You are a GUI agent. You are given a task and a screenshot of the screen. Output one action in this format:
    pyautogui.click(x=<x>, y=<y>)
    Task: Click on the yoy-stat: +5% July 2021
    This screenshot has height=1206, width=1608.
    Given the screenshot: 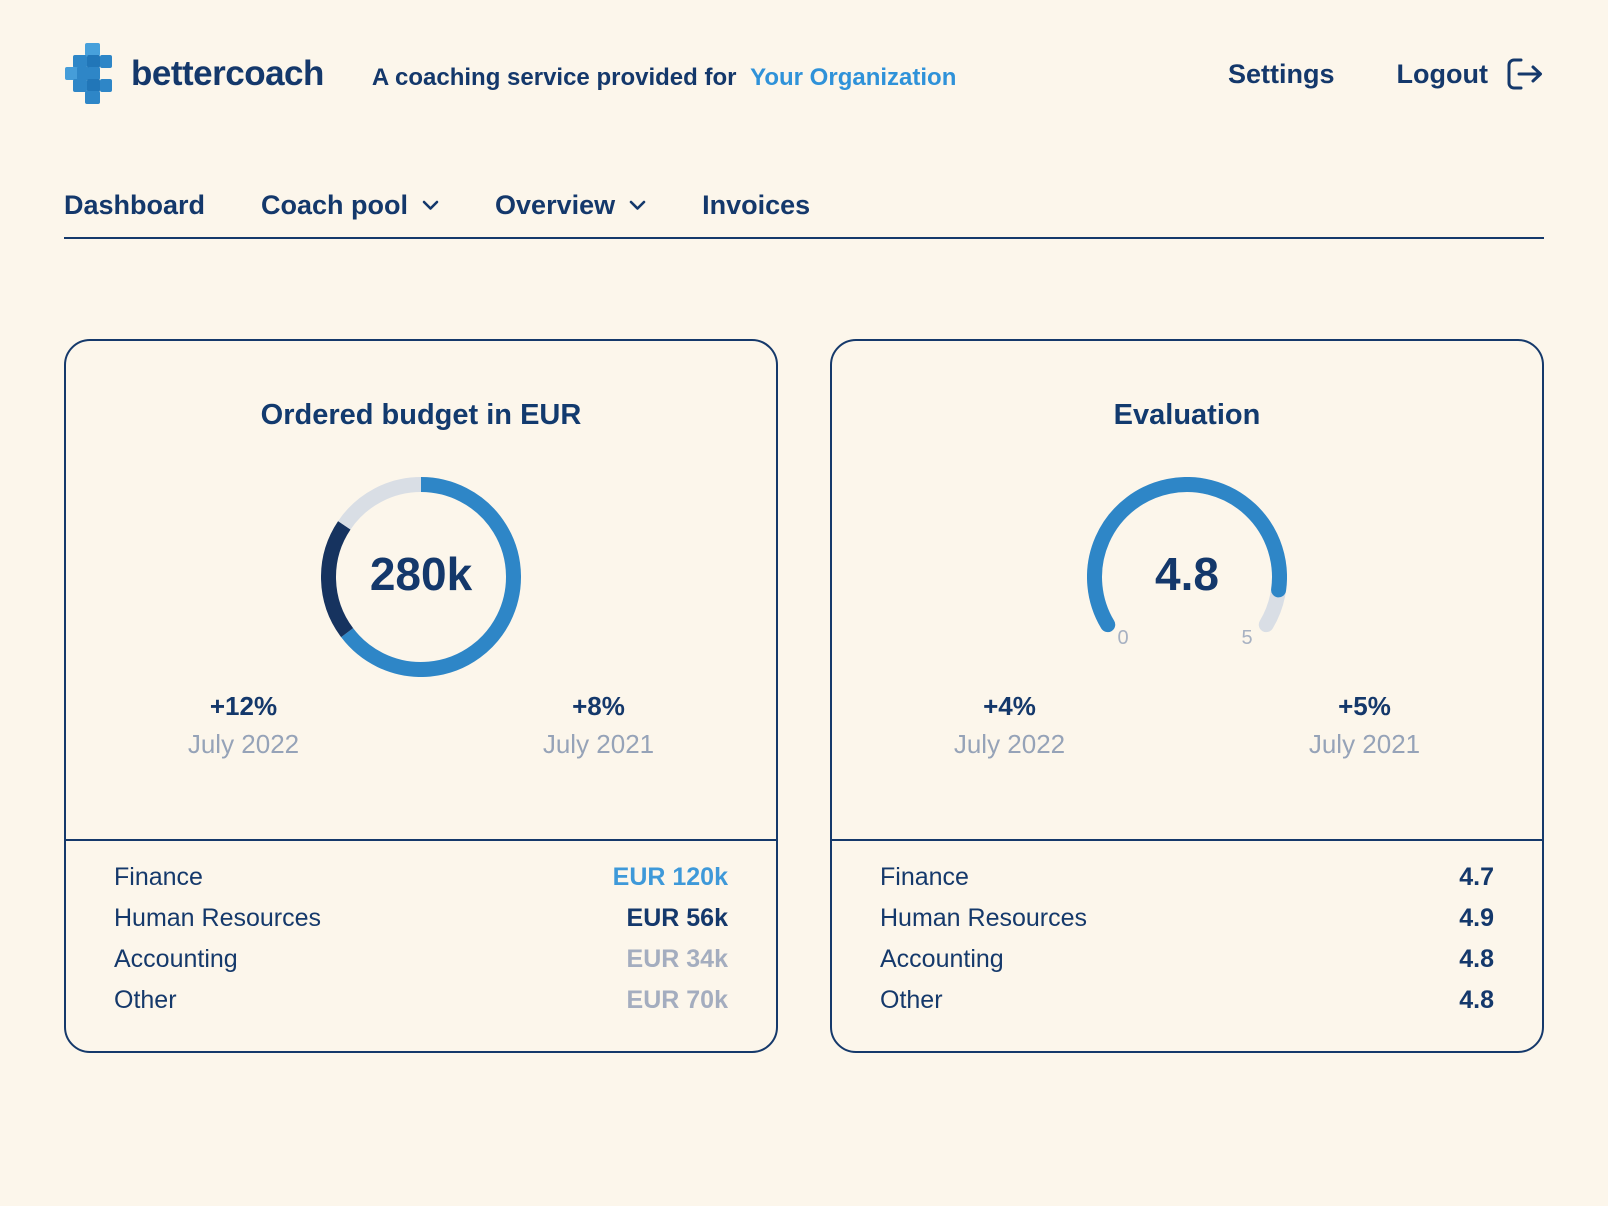 What is the action you would take?
    pyautogui.click(x=1364, y=725)
    